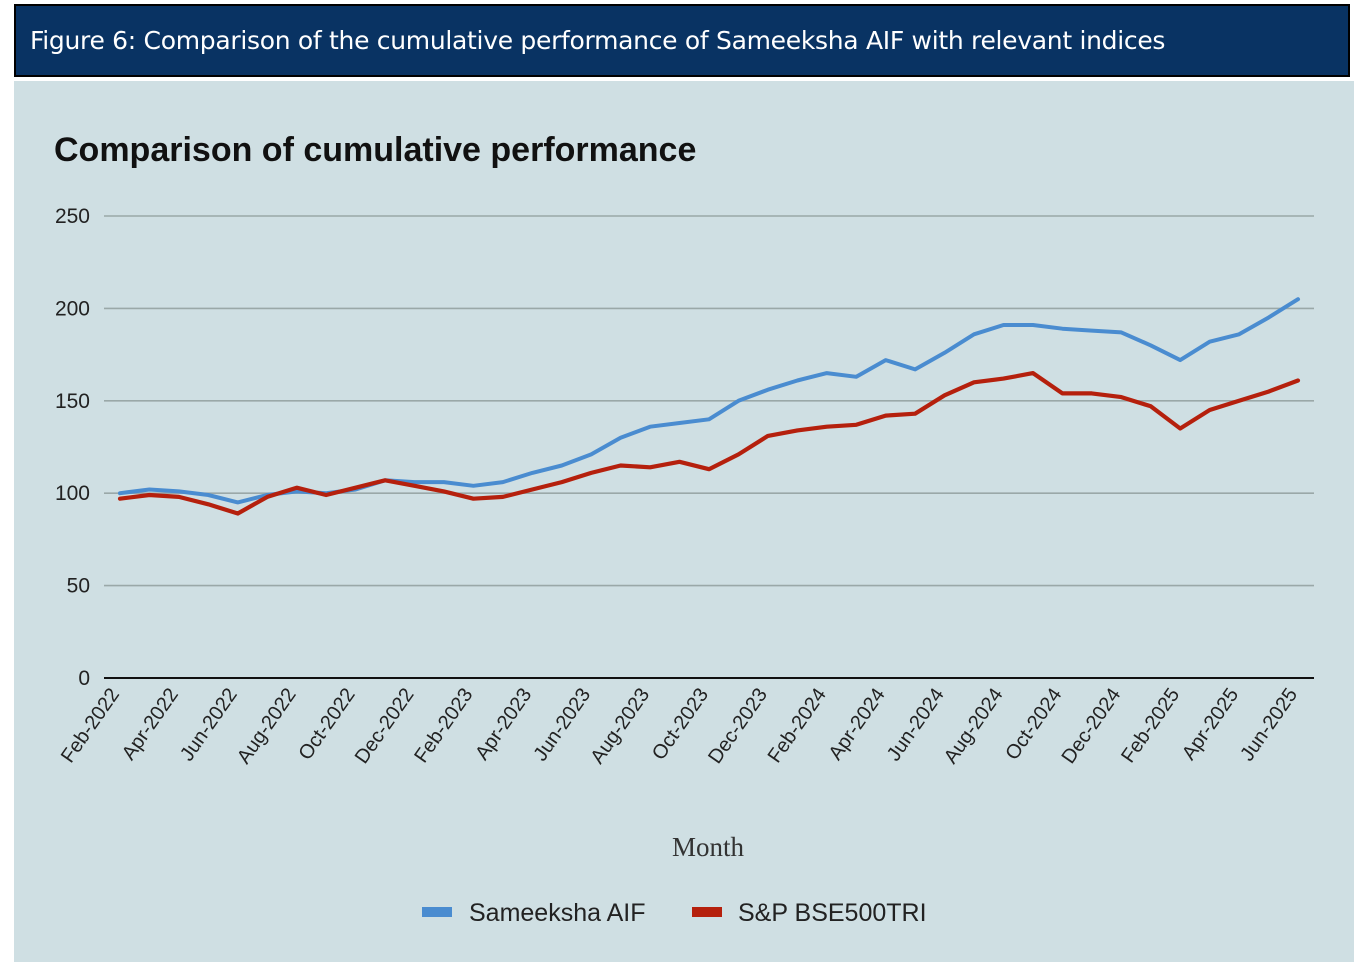 This screenshot has height=962, width=1363. I want to click on legend-swatch-sp-bse500tri, so click(707, 912).